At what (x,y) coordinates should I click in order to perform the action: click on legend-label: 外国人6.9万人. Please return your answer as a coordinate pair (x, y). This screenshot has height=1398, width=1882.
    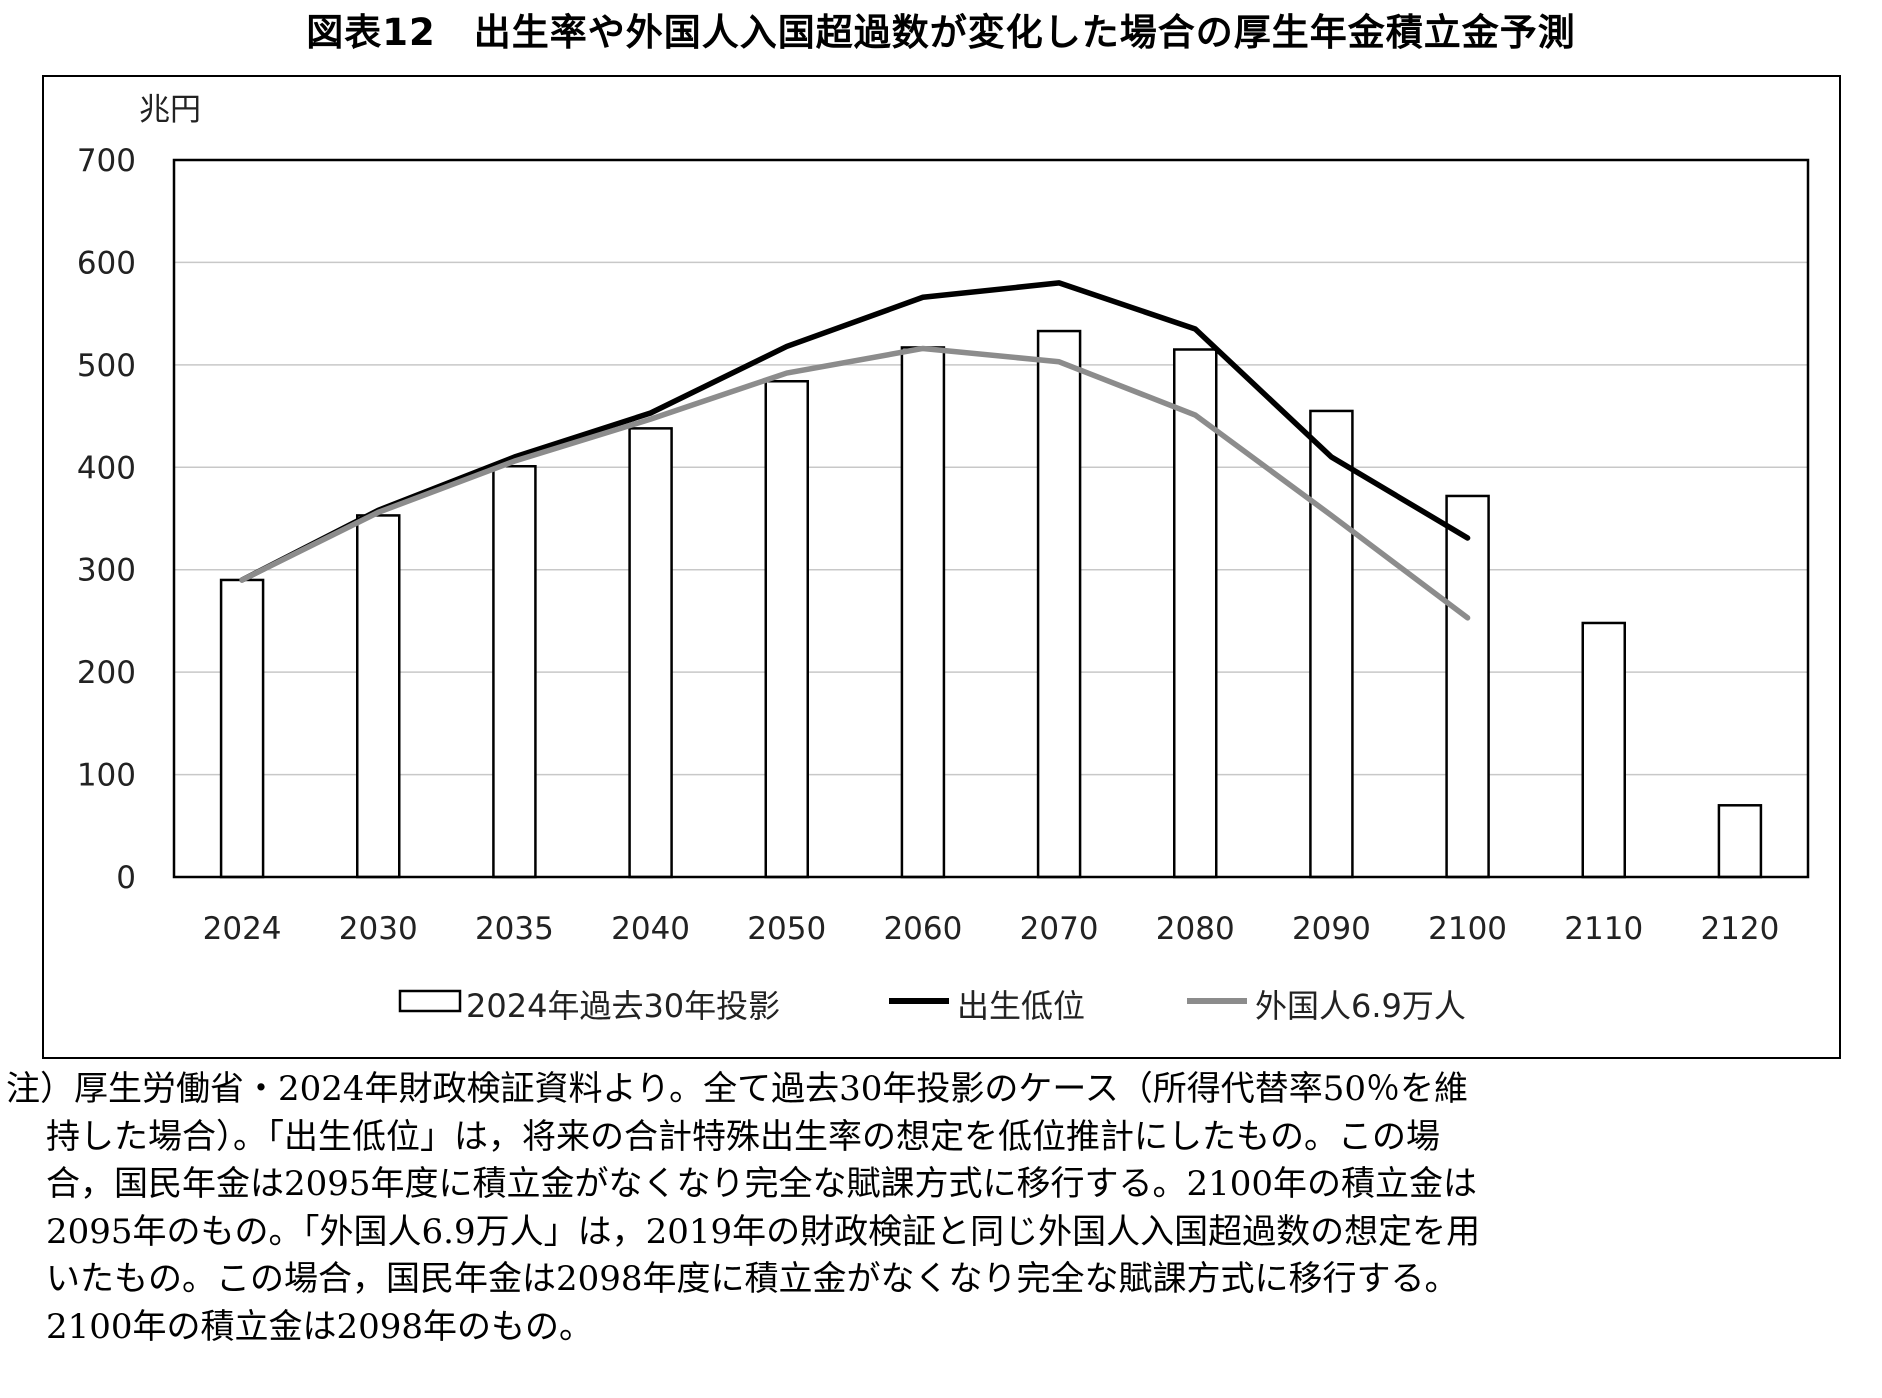
    Looking at the image, I should click on (1360, 1006).